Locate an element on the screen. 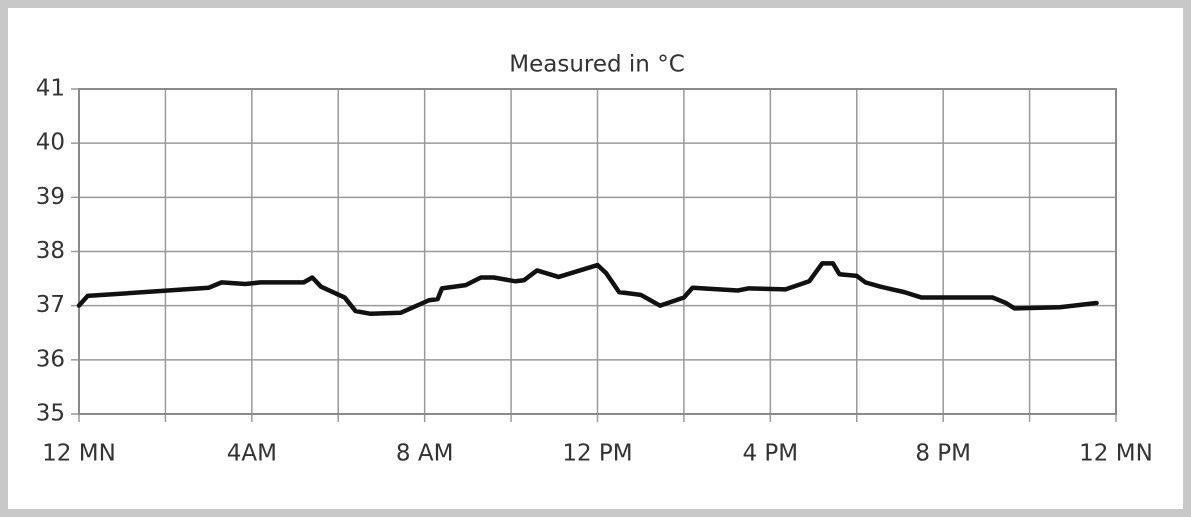 The image size is (1191, 517). y-tick-label: 41 is located at coordinates (50, 89).